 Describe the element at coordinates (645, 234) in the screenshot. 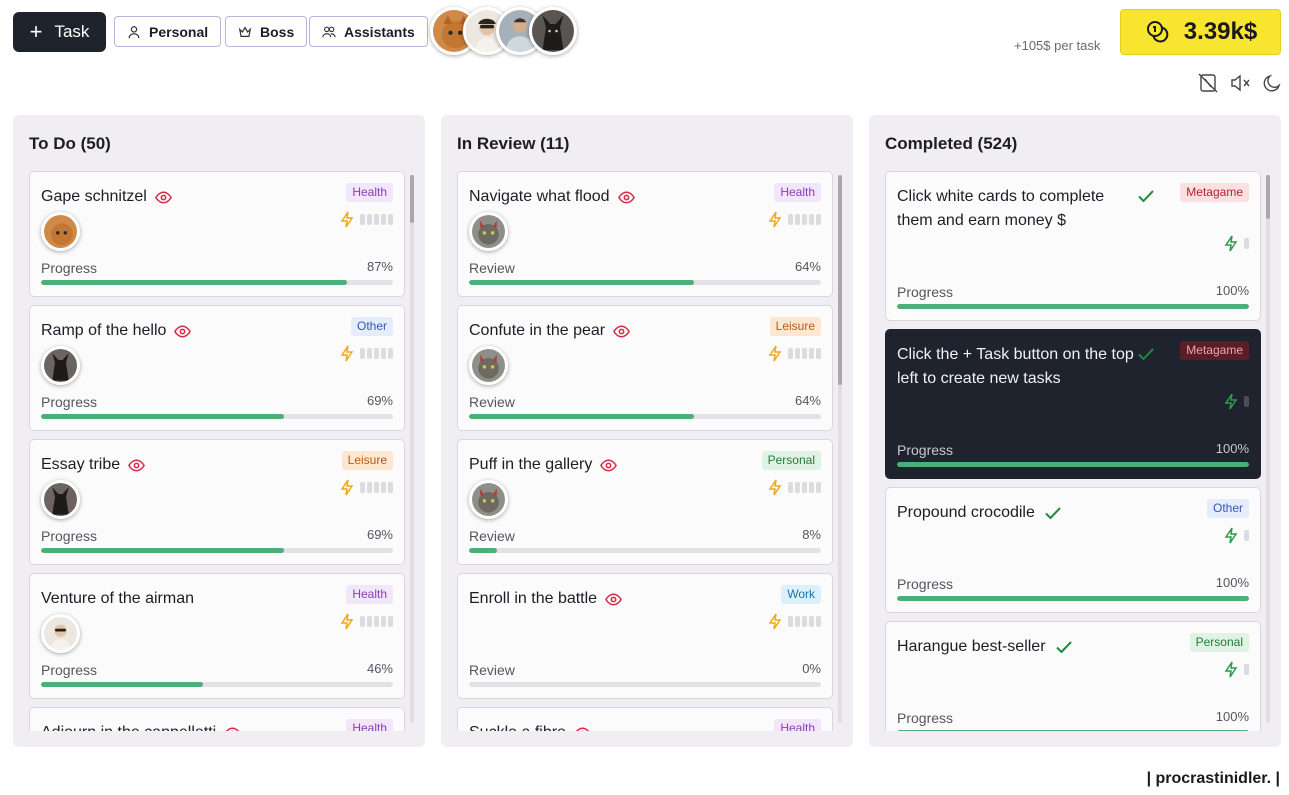

I see `task-card: Navigate what flood Health Review 64%` at that location.